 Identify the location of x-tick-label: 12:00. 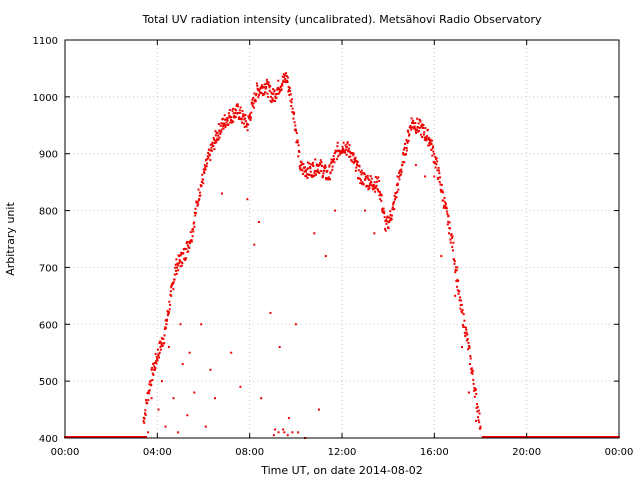
(342, 452).